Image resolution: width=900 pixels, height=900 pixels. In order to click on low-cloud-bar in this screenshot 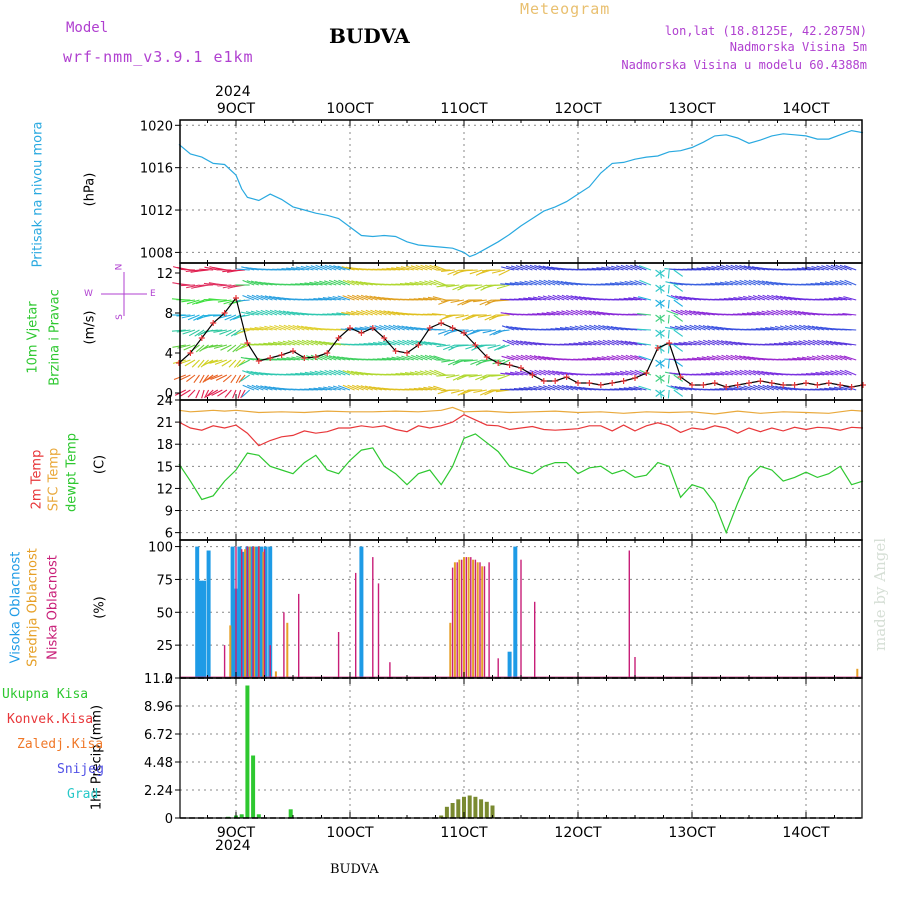, I will do `click(535, 639)`.